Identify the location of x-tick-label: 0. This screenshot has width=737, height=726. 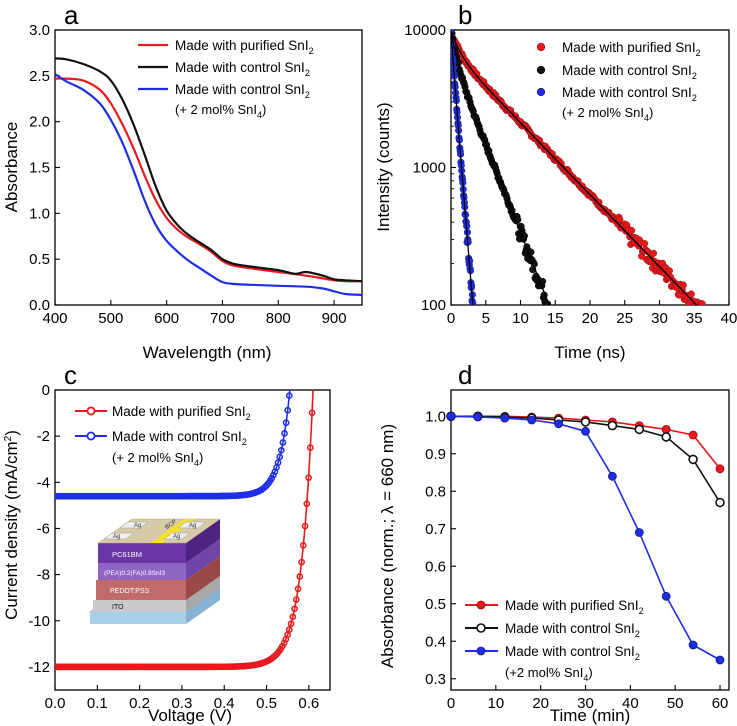
(451, 703).